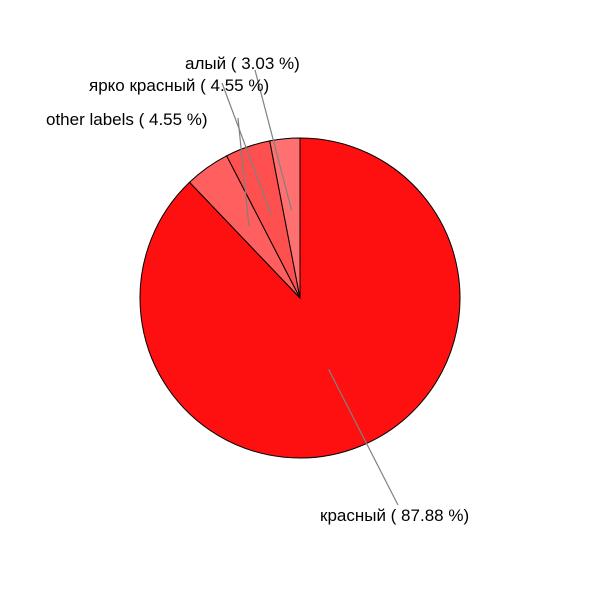 The height and width of the screenshot is (600, 600). What do you see at coordinates (285, 218) in the screenshot?
I see `pie-slice-aly` at bounding box center [285, 218].